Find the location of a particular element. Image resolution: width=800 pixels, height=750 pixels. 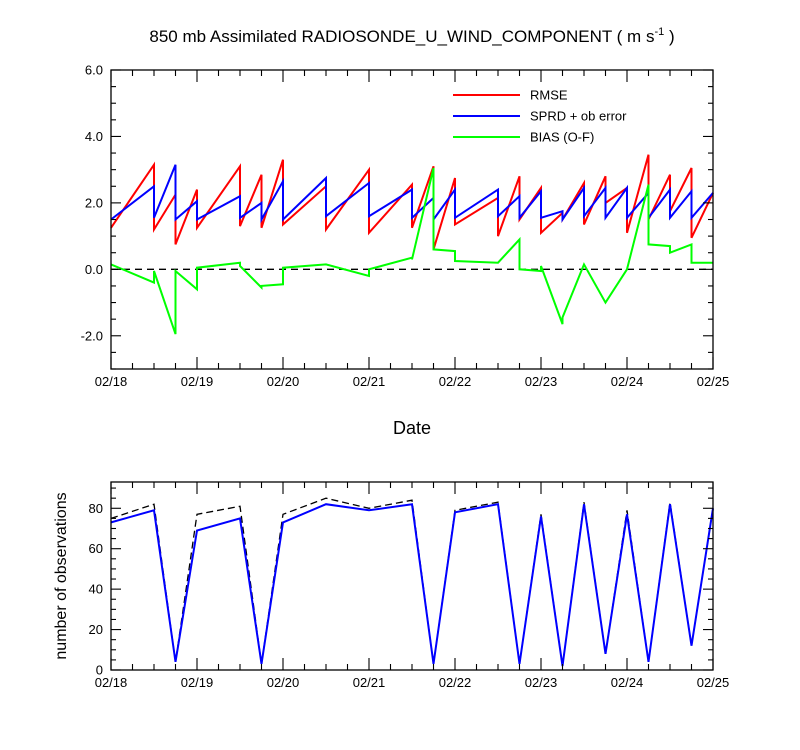

bottom-x-tick-label: 02/19 is located at coordinates (197, 682).